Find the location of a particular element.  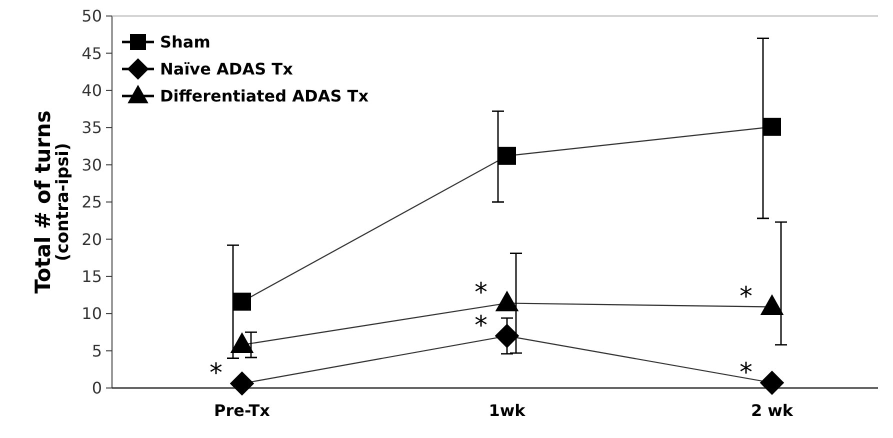

legend-label: Naïve ADAS Tx is located at coordinates (227, 69).